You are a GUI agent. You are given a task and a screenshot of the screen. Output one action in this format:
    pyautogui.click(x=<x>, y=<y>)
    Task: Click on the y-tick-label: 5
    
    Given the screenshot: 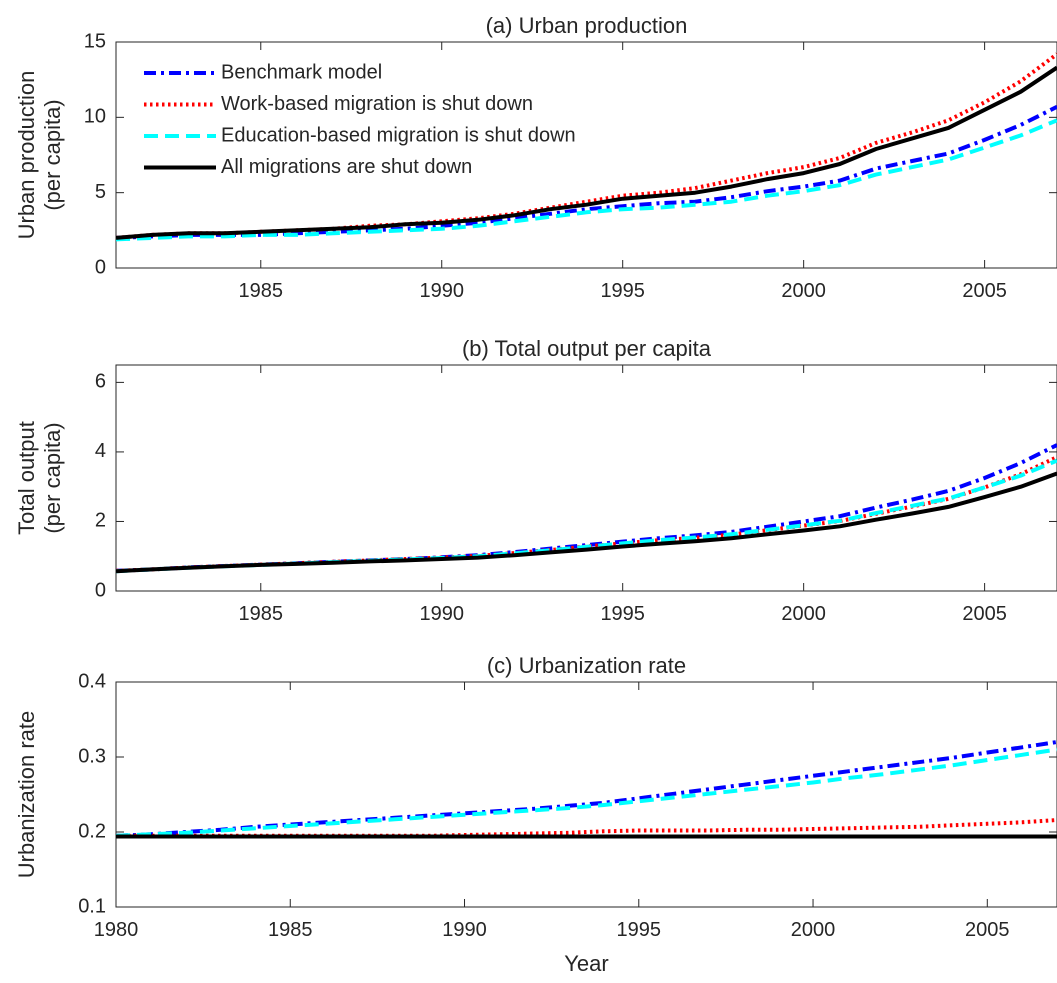 What is the action you would take?
    pyautogui.click(x=100, y=192)
    